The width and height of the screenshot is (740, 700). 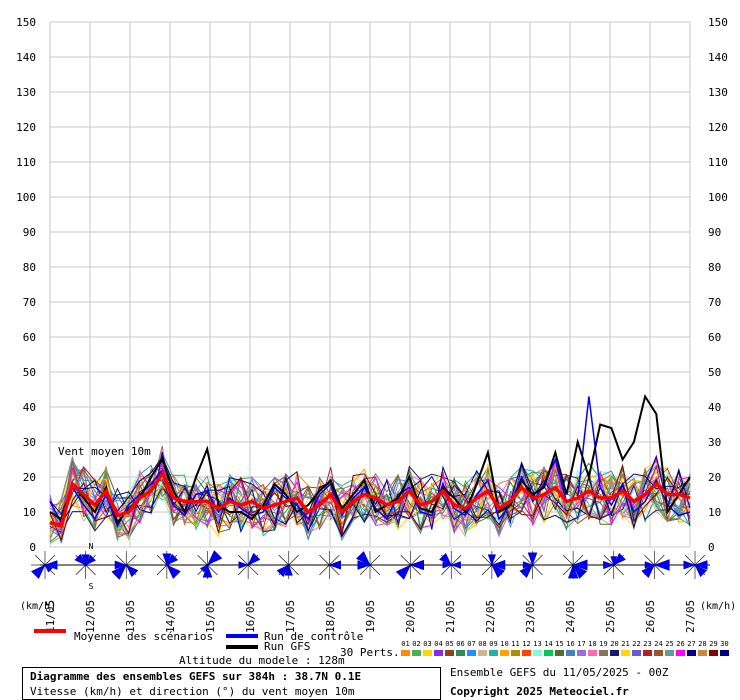 What do you see at coordinates (91, 586) in the screenshot?
I see `compass-south: S` at bounding box center [91, 586].